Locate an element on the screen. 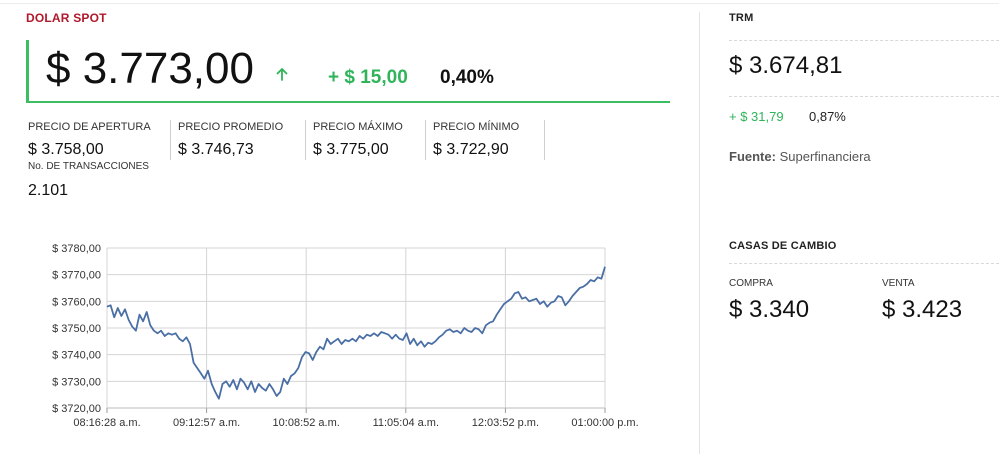 This screenshot has height=454, width=999. x-tick-label: 12:03:52 p.m. is located at coordinates (505, 423).